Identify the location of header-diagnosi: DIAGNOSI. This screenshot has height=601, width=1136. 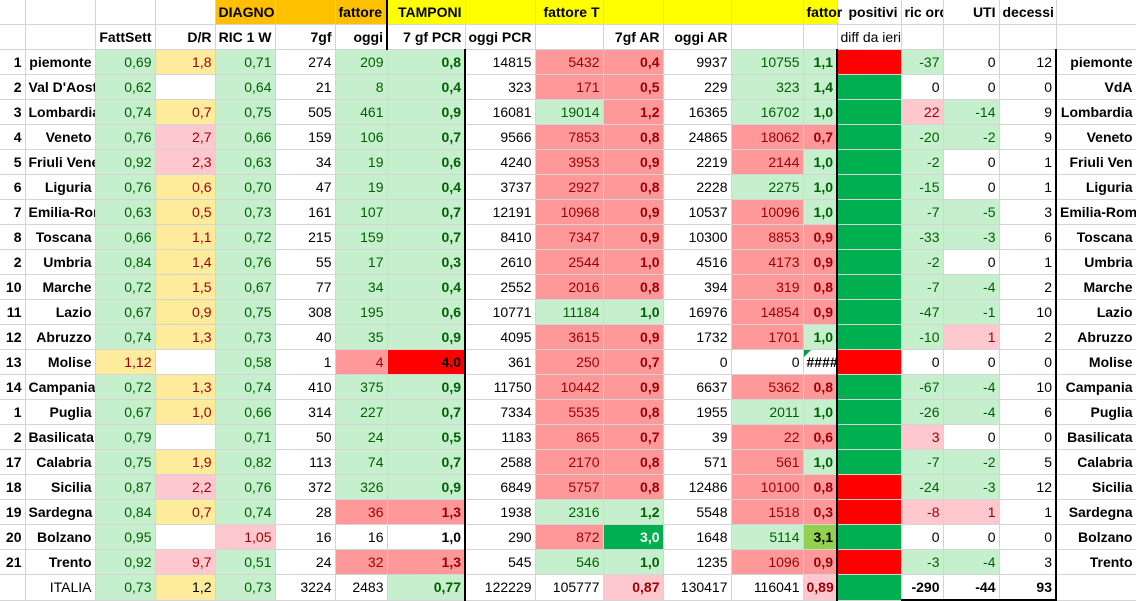
(245, 12).